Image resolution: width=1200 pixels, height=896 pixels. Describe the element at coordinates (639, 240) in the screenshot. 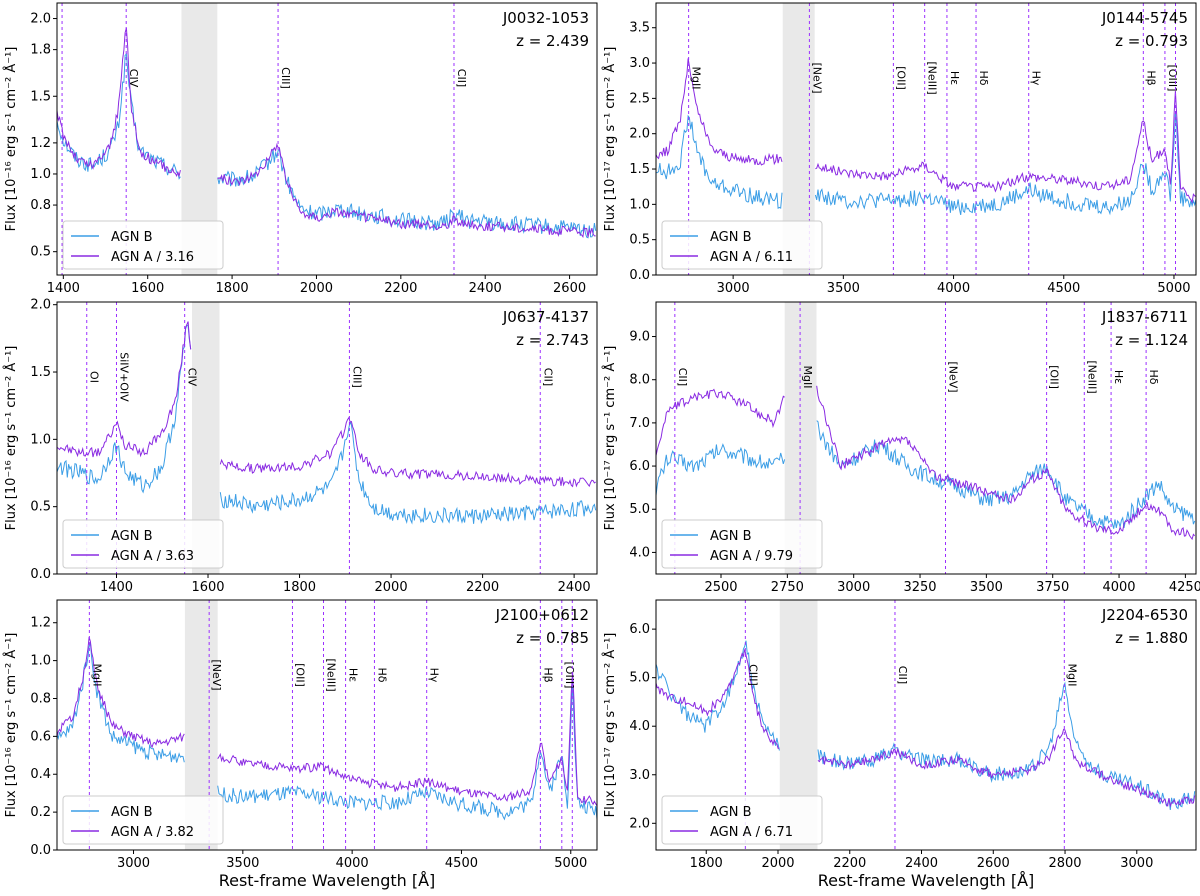

I see `y-tick-label: 0.5` at that location.